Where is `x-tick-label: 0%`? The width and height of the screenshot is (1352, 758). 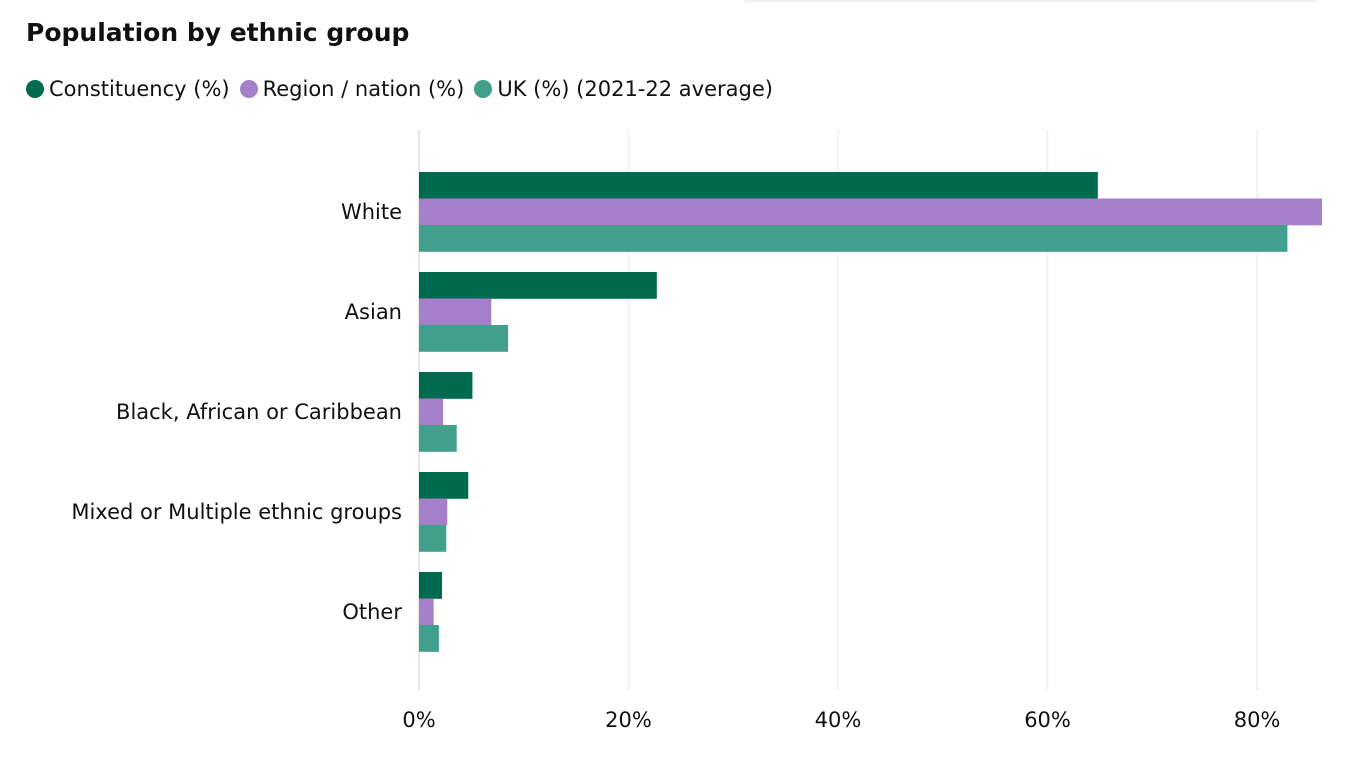
x-tick-label: 0% is located at coordinates (418, 720).